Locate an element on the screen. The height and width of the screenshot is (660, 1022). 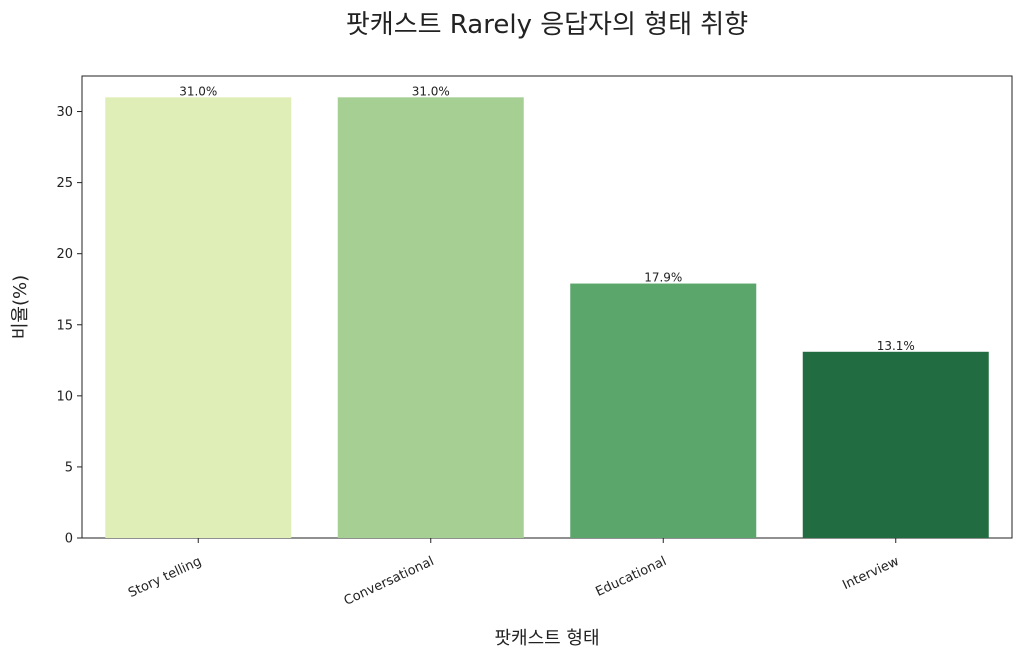
chart-title: 팟캐스트 Rarely 응답자의 형태 취향 is located at coordinates (547, 25).